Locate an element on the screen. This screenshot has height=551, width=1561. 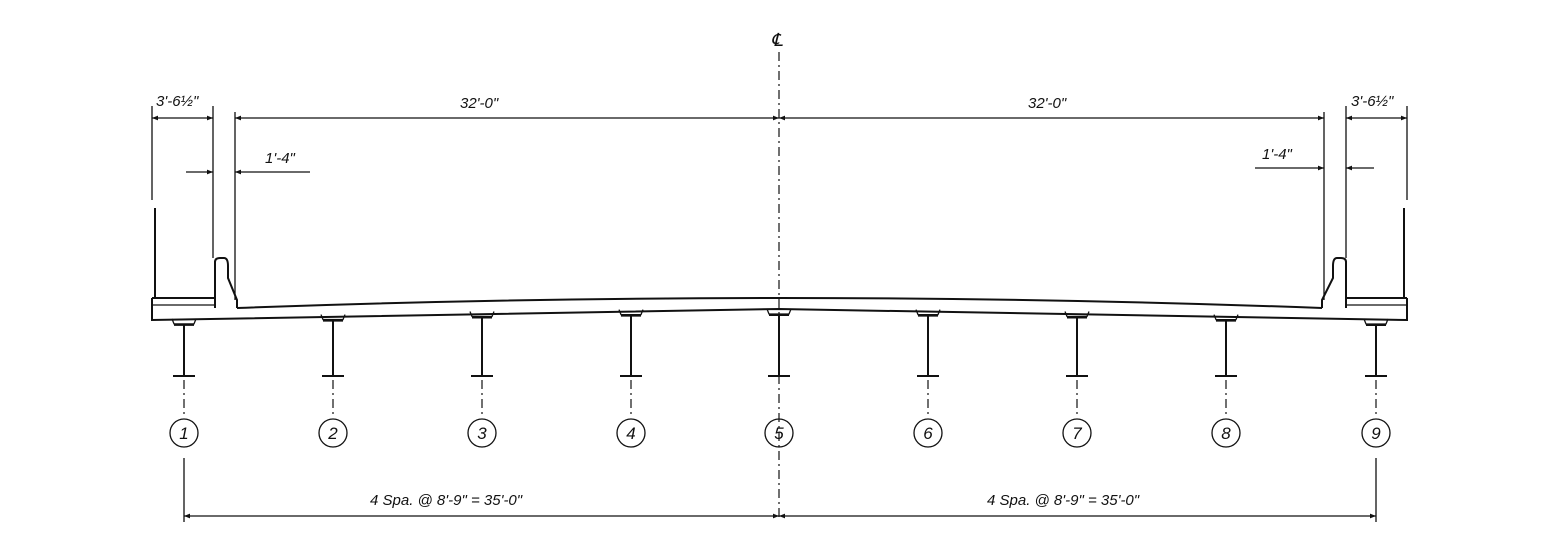
dimension-girder-spacing-right: 4 Spa. @ 8'-9" = 35'-0" is located at coordinates (1077, 505).